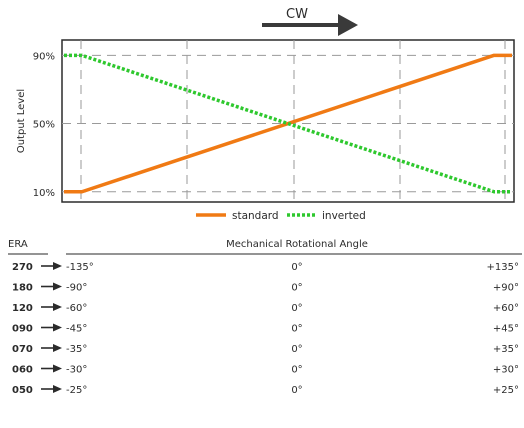  What do you see at coordinates (22, 267) in the screenshot?
I see `era-code: 270` at bounding box center [22, 267].